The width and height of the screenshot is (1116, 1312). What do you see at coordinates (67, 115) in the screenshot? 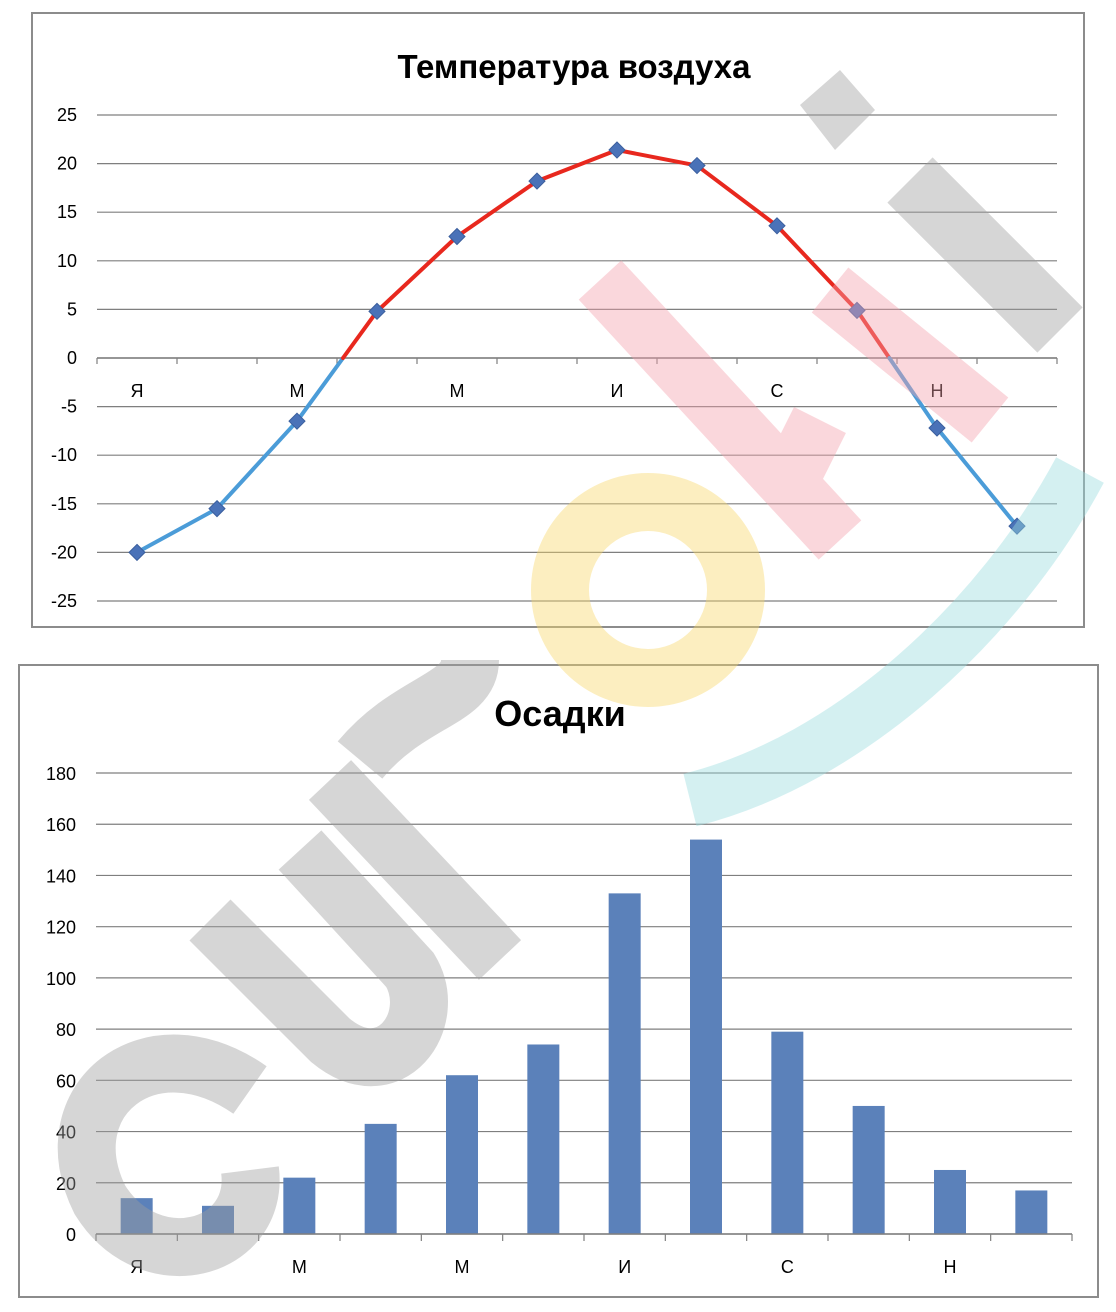
I see `temperature-y-tick-label: 25` at bounding box center [67, 115].